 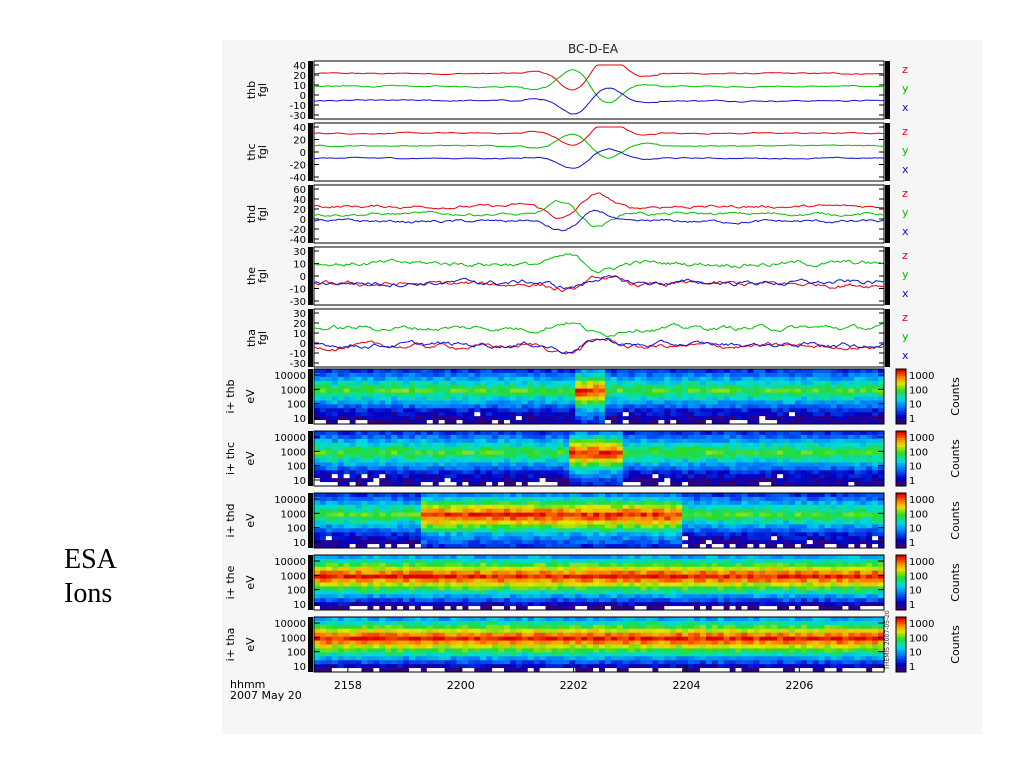 I want to click on caption-line-ions: Ions, so click(x=88, y=593).